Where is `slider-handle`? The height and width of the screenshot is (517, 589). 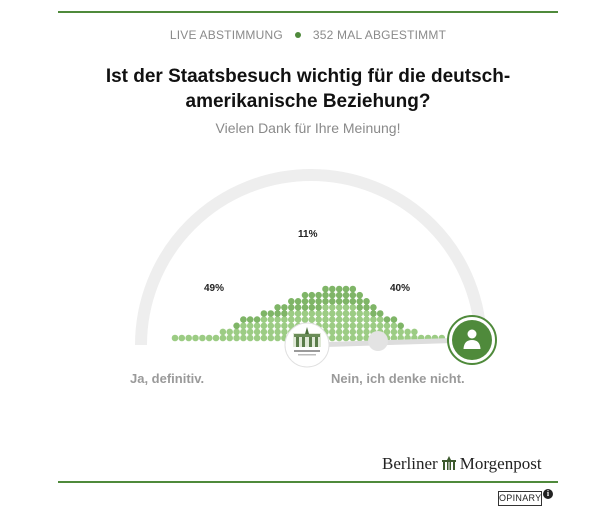
slider-handle is located at coordinates (378, 341).